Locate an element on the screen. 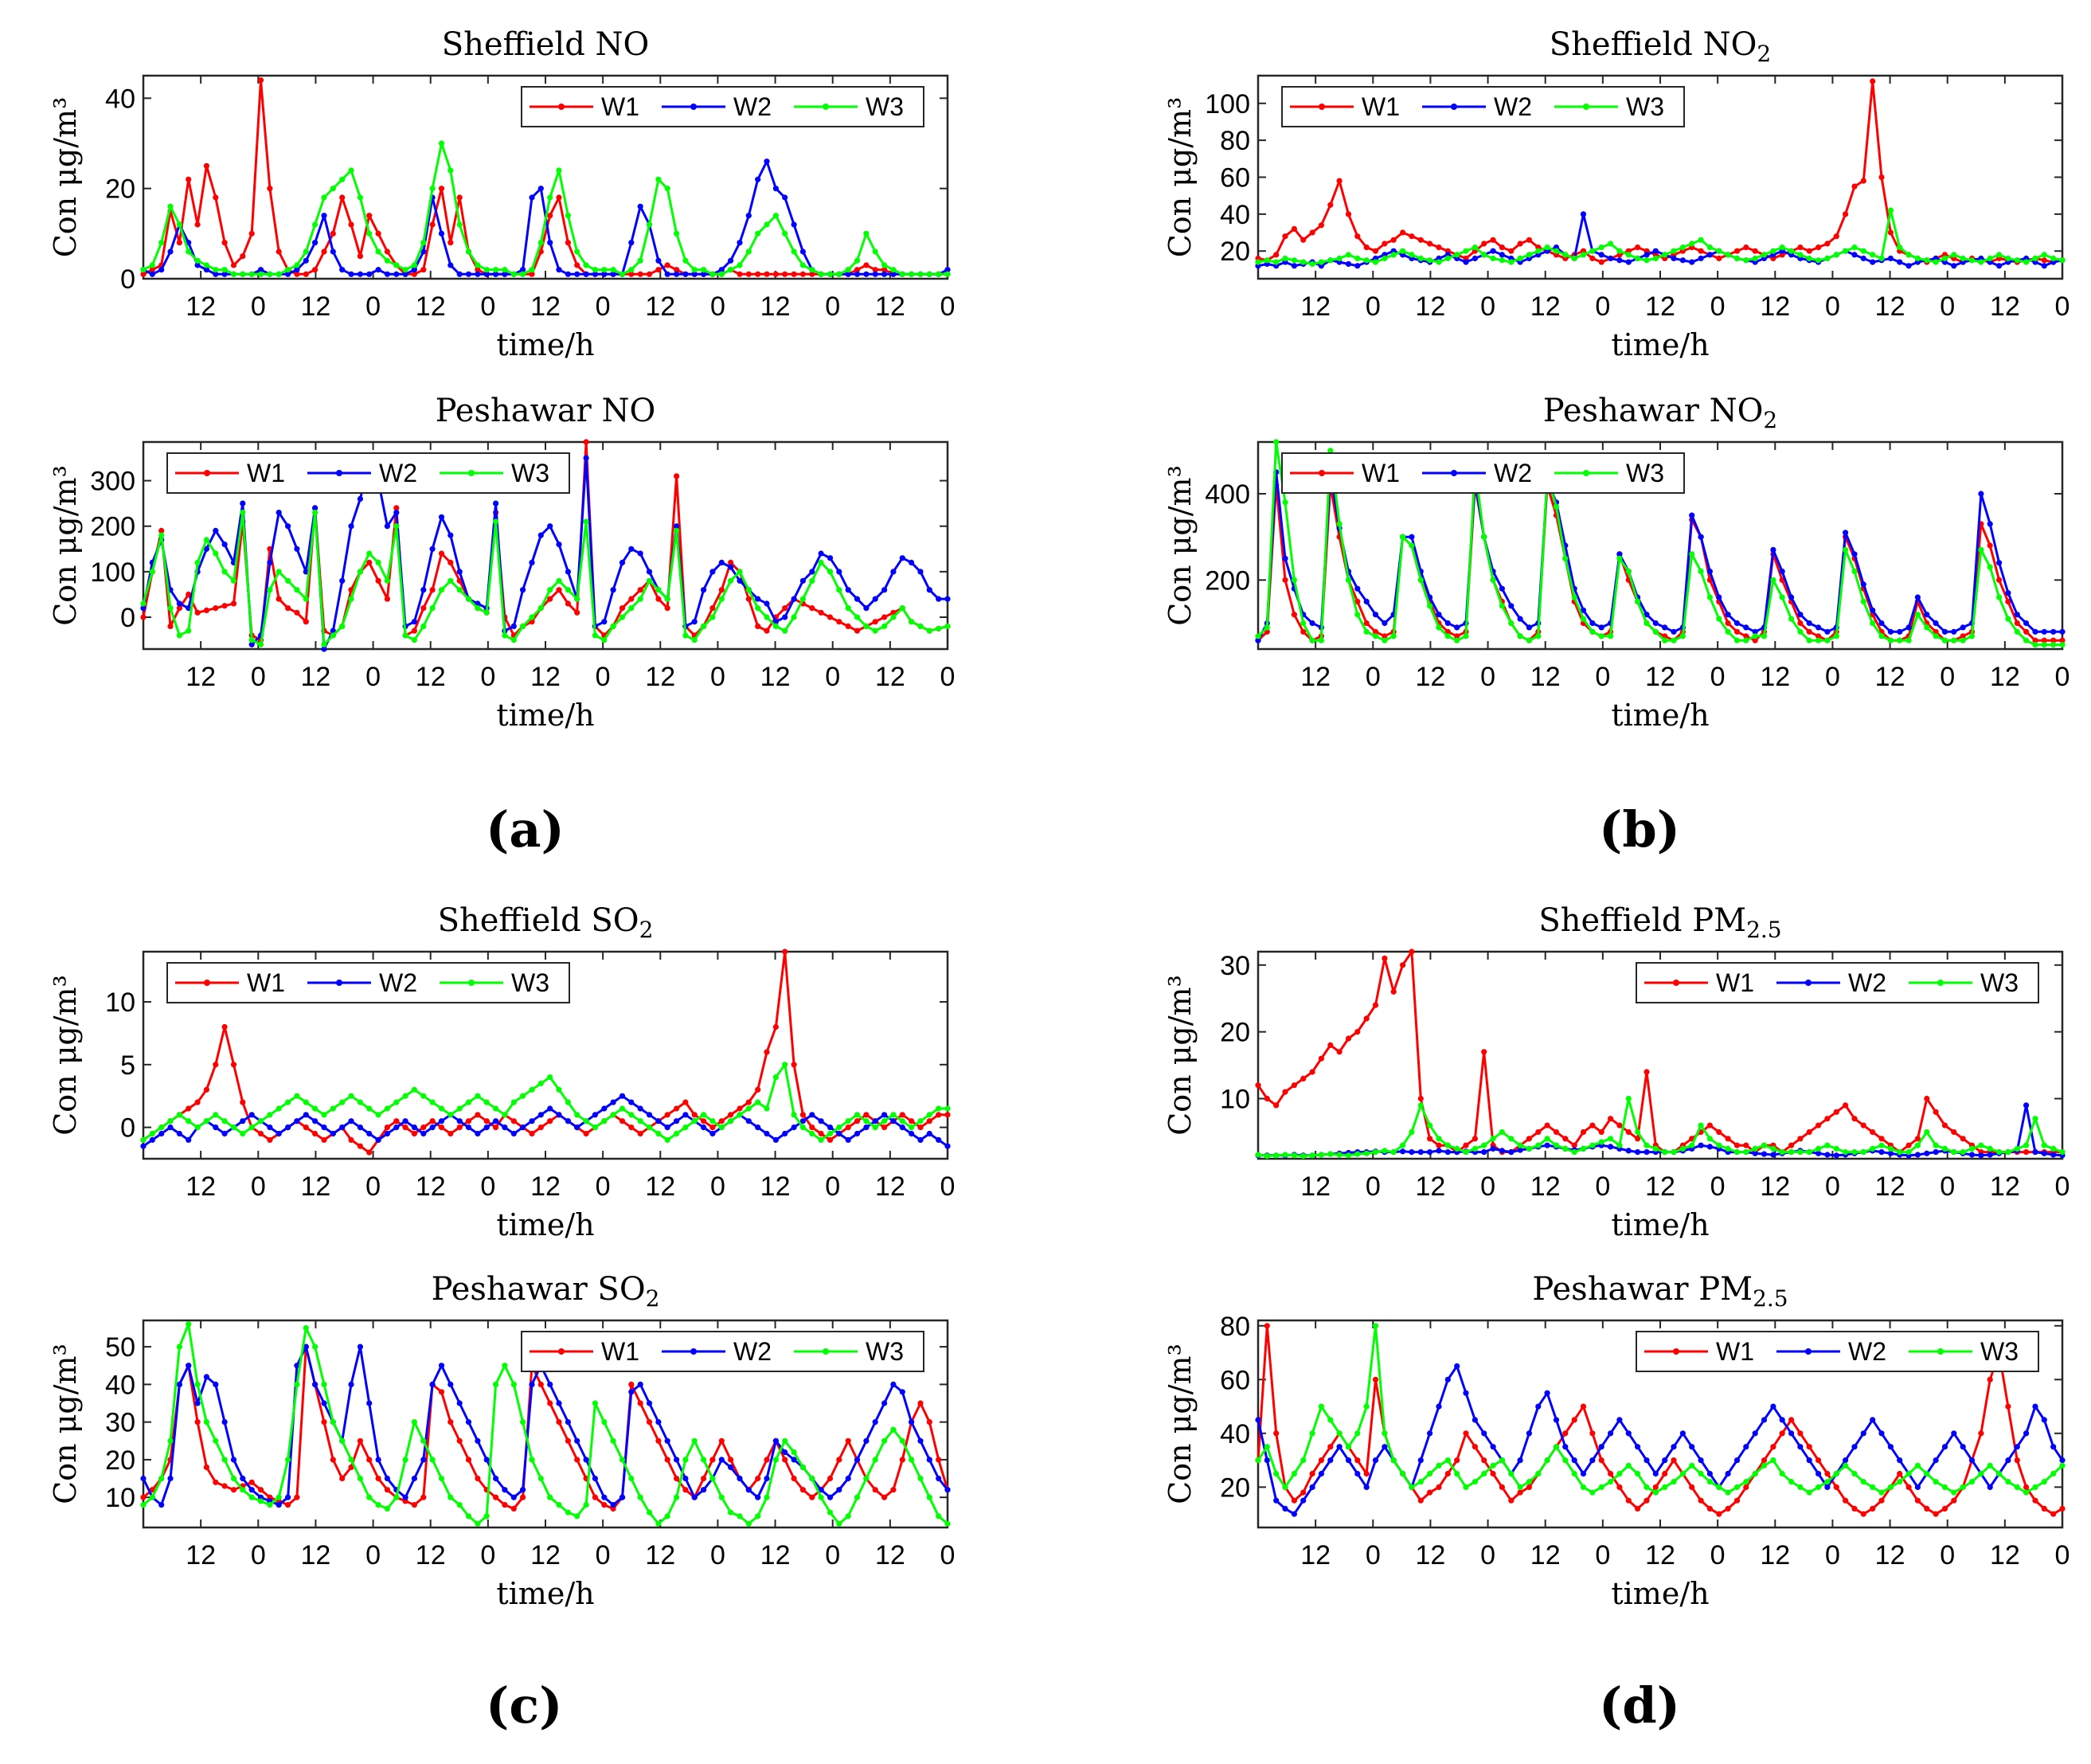 This screenshot has height=1764, width=2091. legend-entry: W2 is located at coordinates (1513, 473).